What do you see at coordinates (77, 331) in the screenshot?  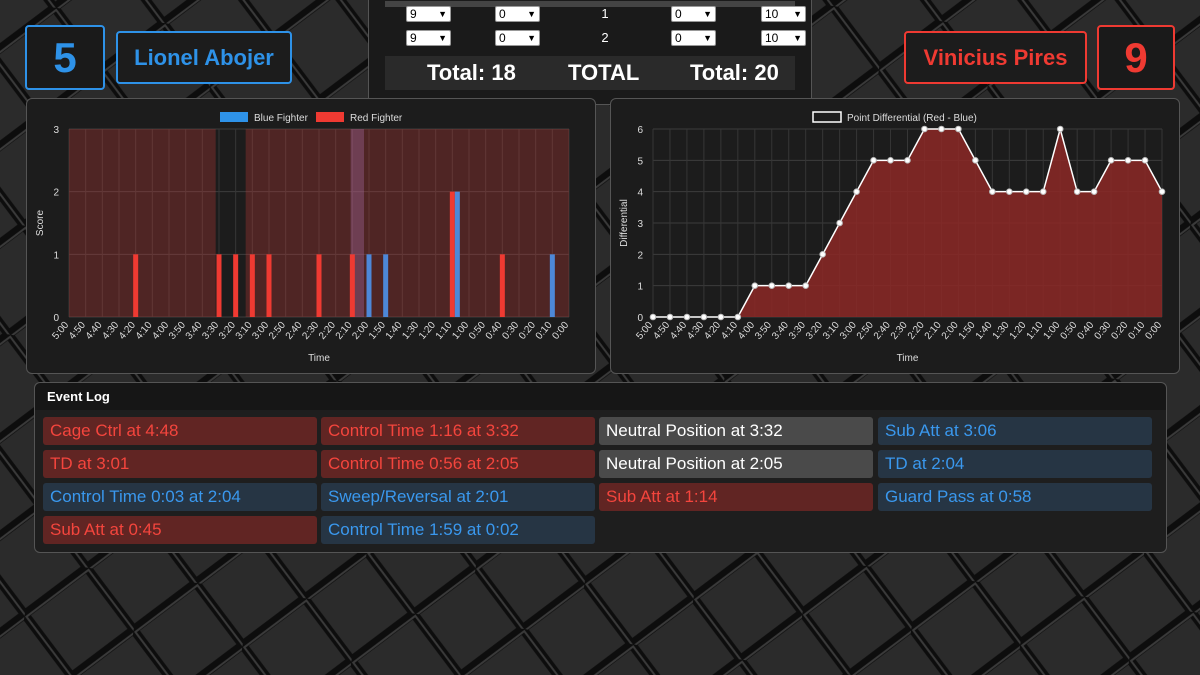 I see `x-tick-label: 4:50` at bounding box center [77, 331].